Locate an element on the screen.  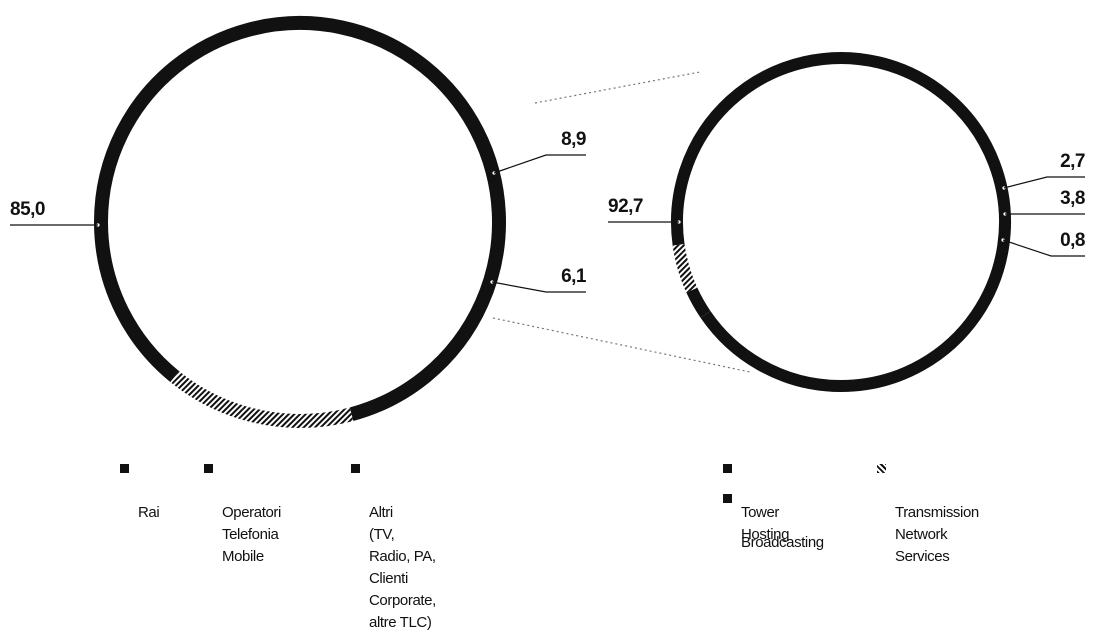
data-label-1-2: 3,8 is located at coordinates (1072, 198).